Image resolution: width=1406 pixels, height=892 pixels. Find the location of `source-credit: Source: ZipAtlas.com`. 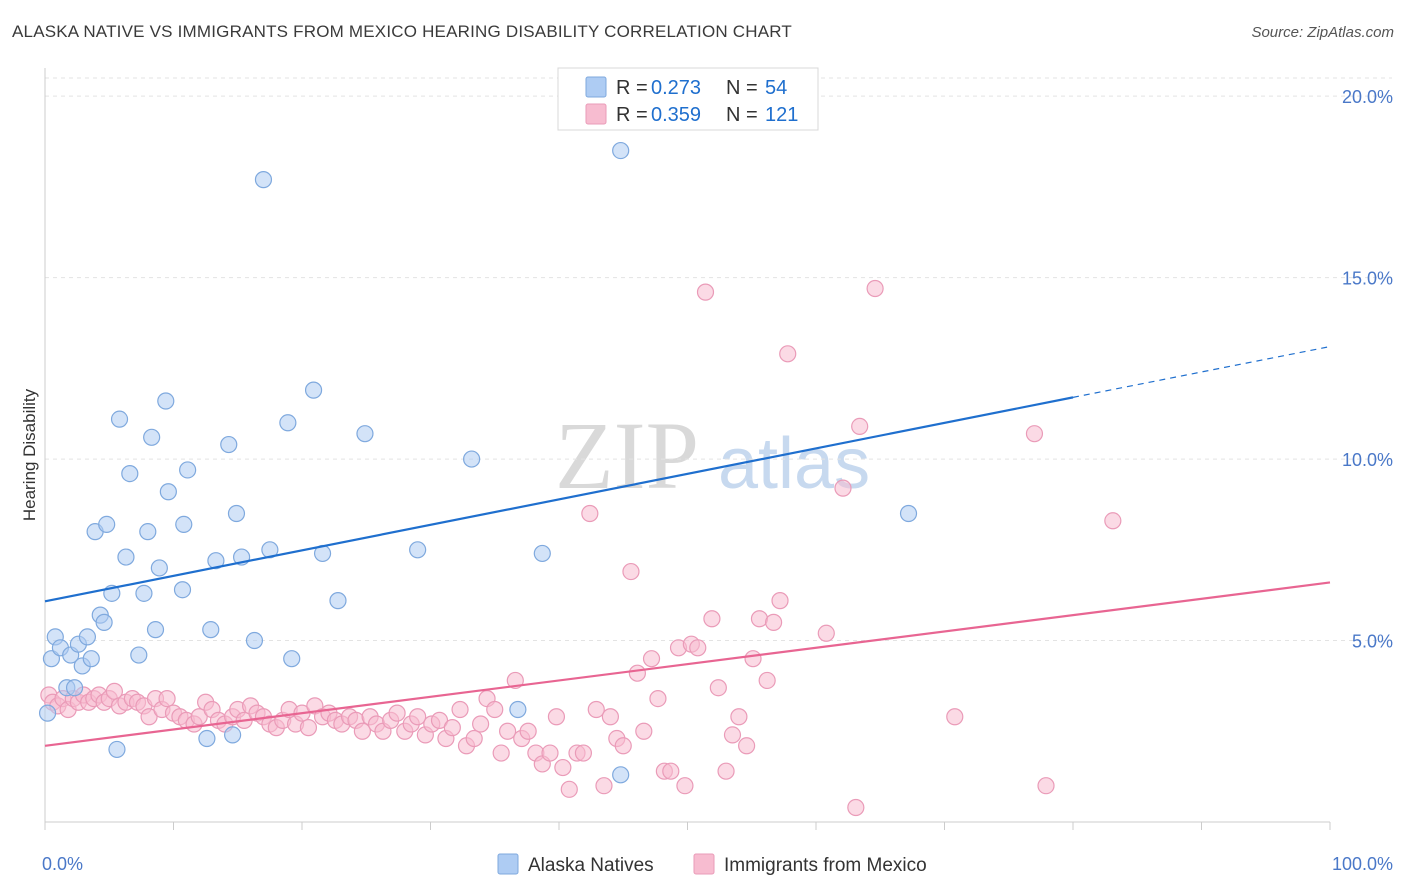

source-credit: Source: ZipAtlas.com is located at coordinates (1322, 32).